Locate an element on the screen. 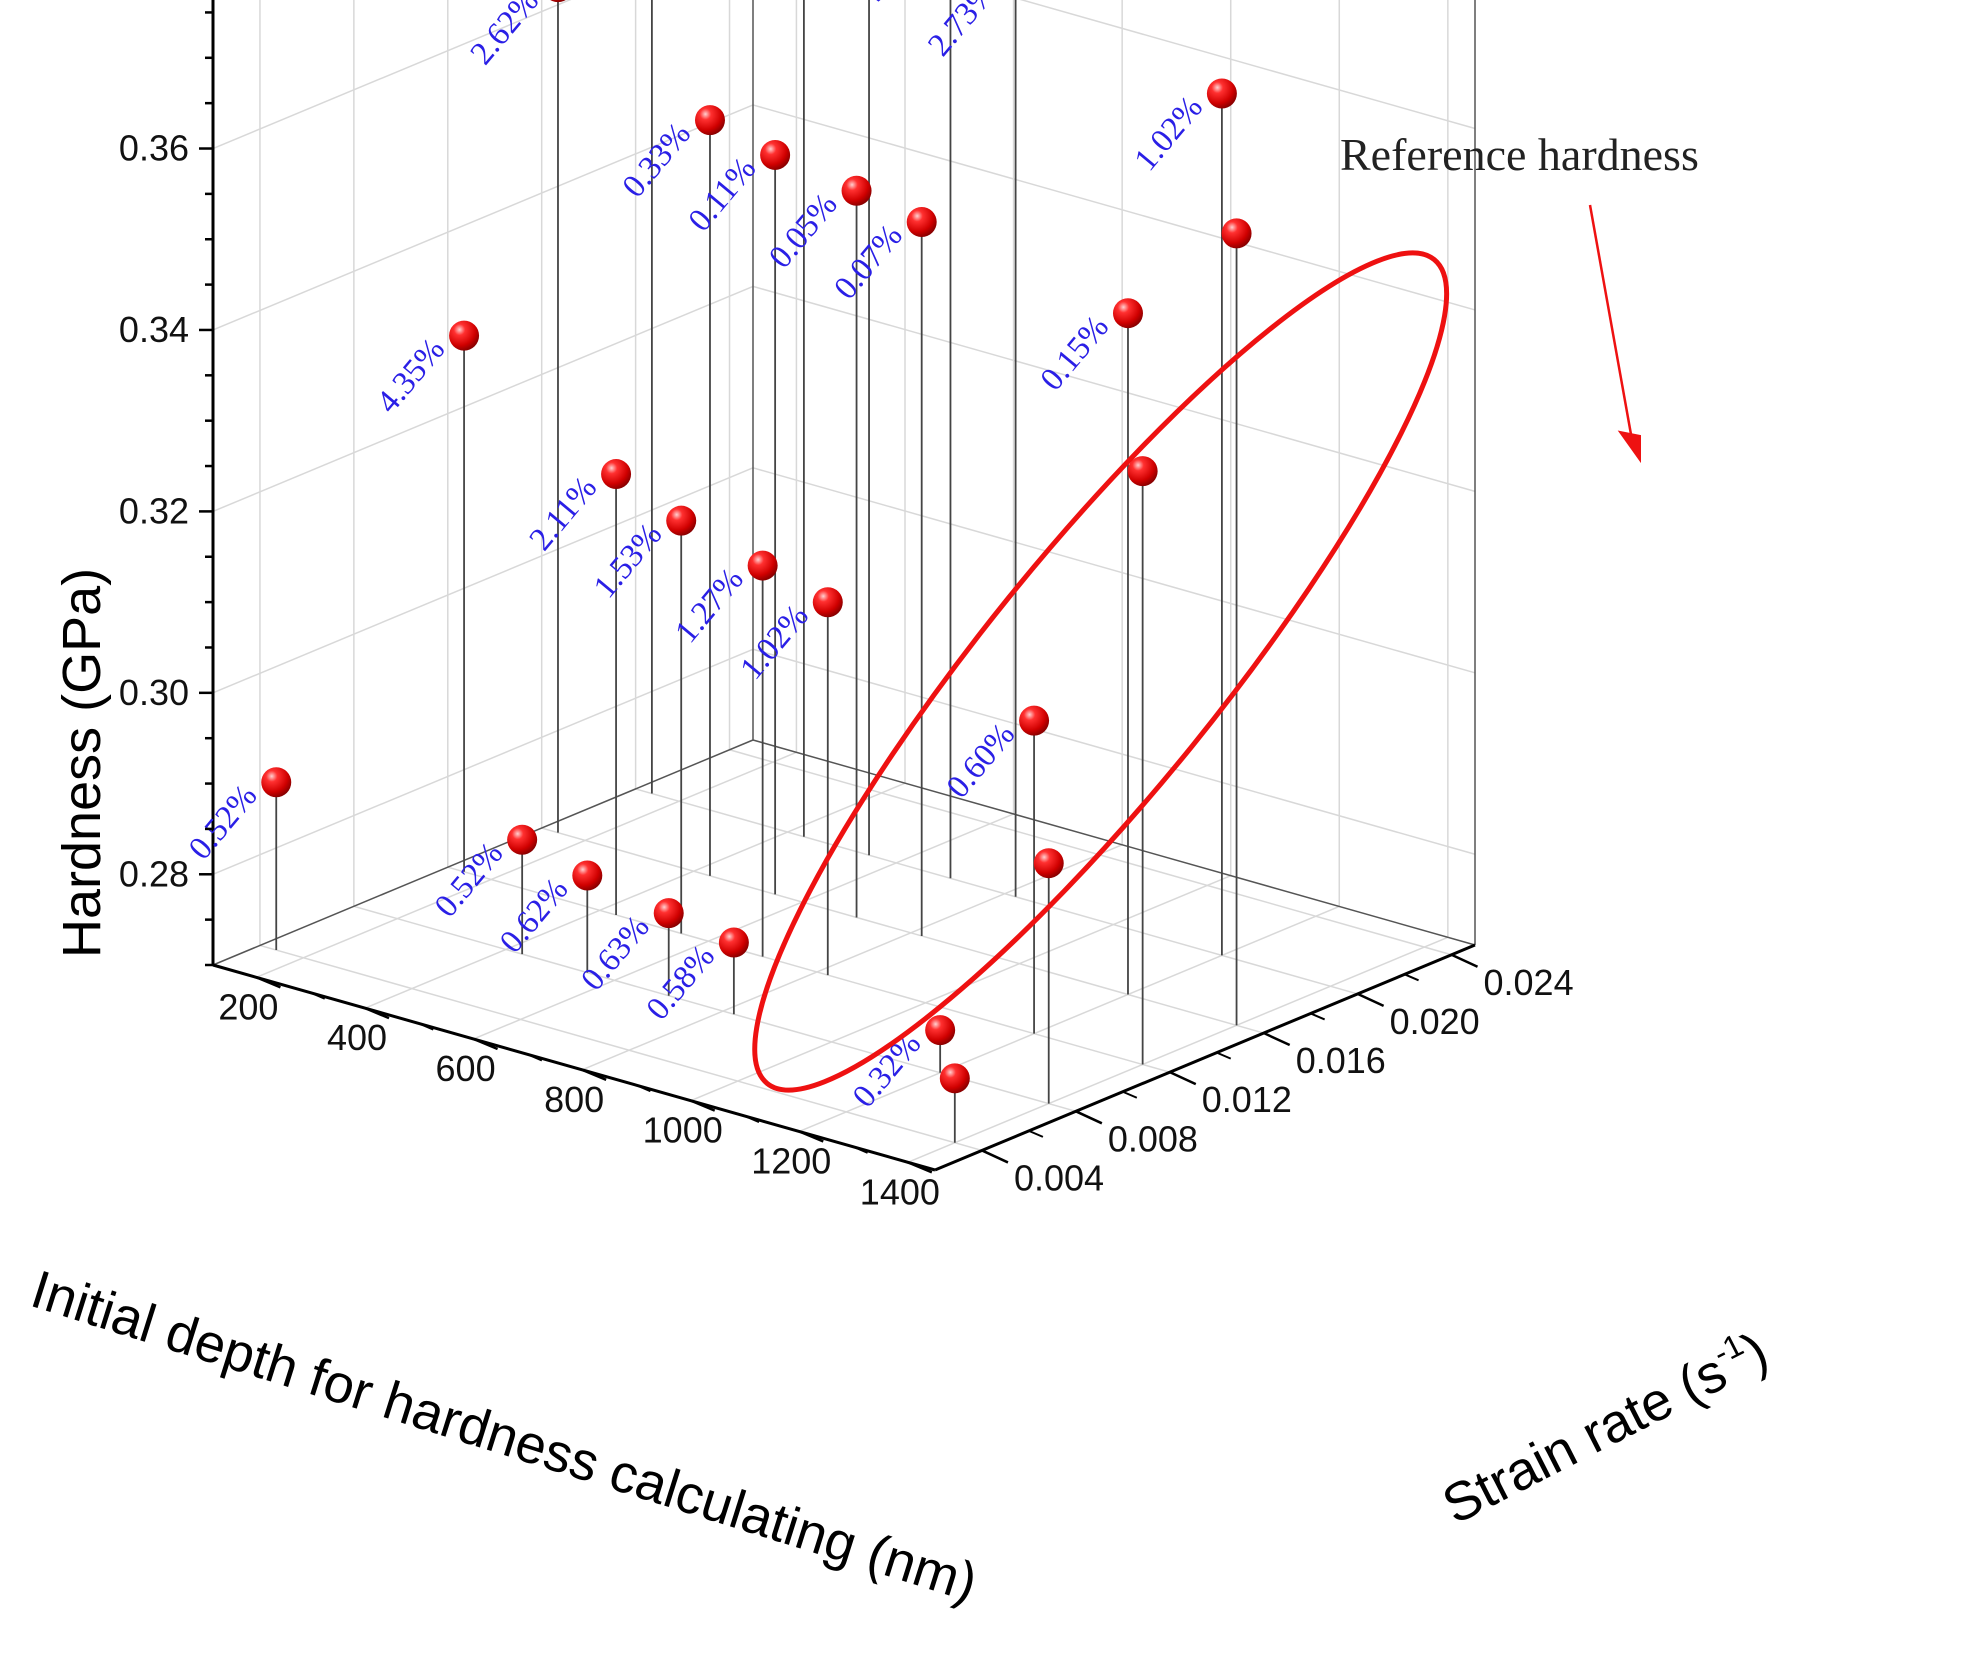 The height and width of the screenshot is (1670, 1964). x-tick-label: 200 is located at coordinates (248, 1006).